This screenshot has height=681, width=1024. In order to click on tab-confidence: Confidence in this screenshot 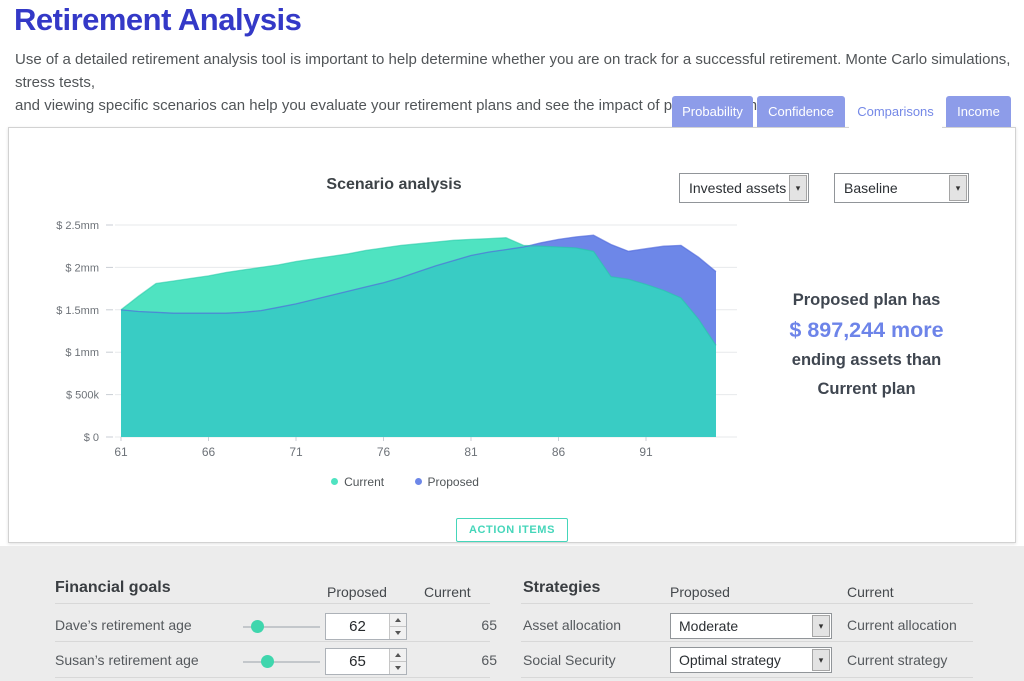, I will do `click(801, 111)`.